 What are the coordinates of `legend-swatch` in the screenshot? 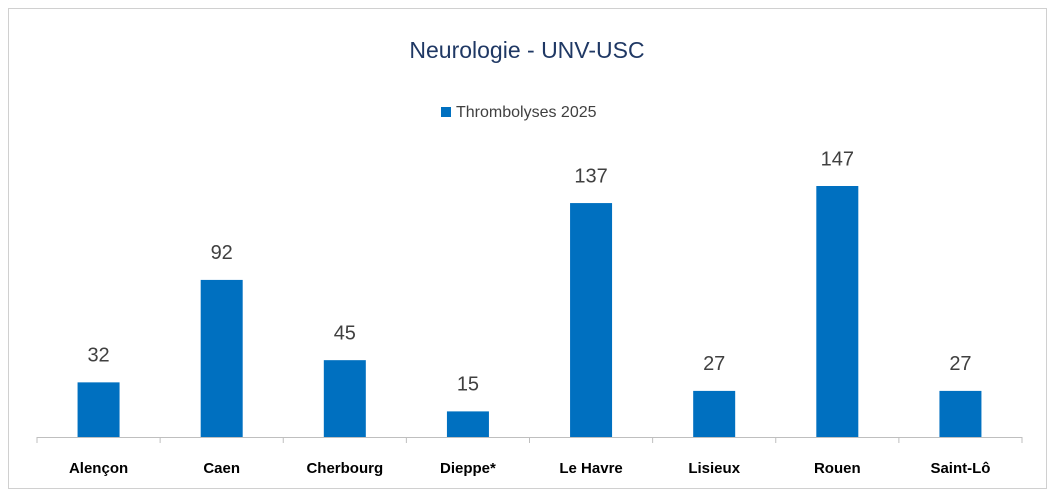 It's located at (446, 112).